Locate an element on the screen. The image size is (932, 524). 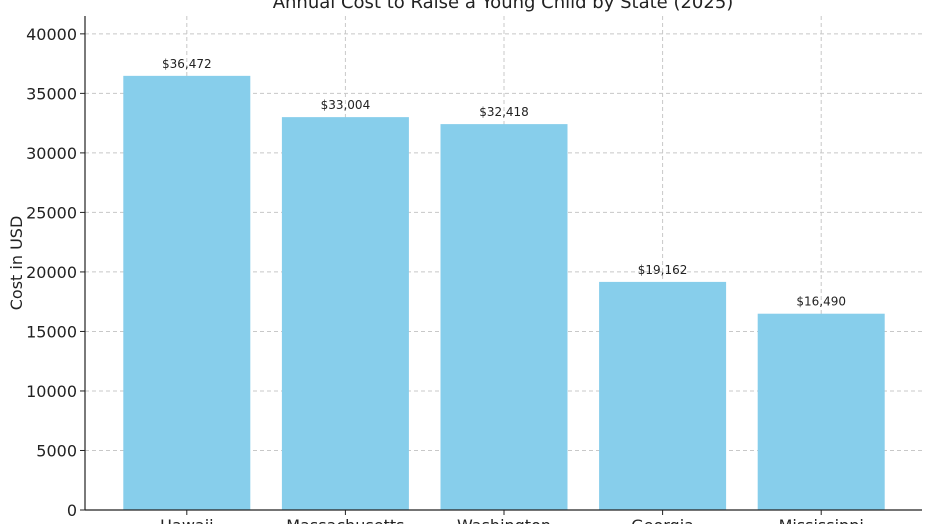
y-ticks: 0 5000 10000 15000 20000 25000 30000 35000 40000 is located at coordinates (55, 272).